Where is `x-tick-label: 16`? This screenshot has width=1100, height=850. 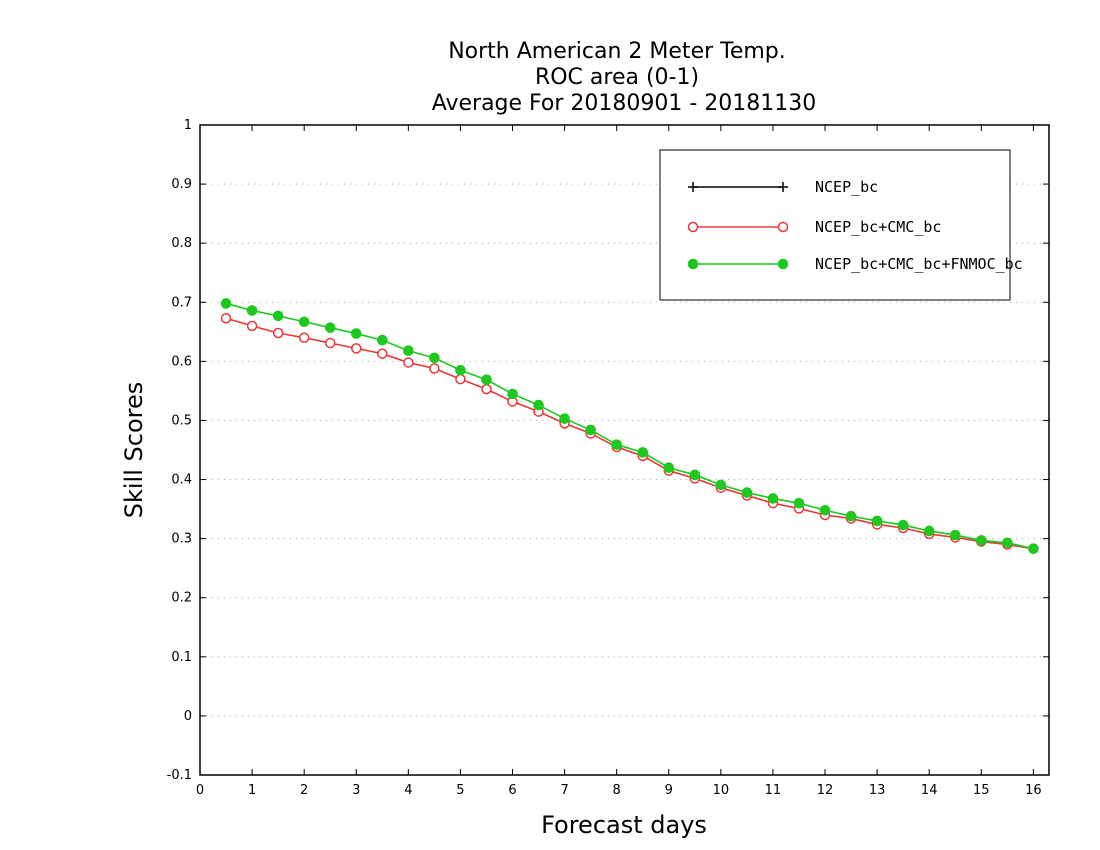
x-tick-label: 16 is located at coordinates (1033, 790).